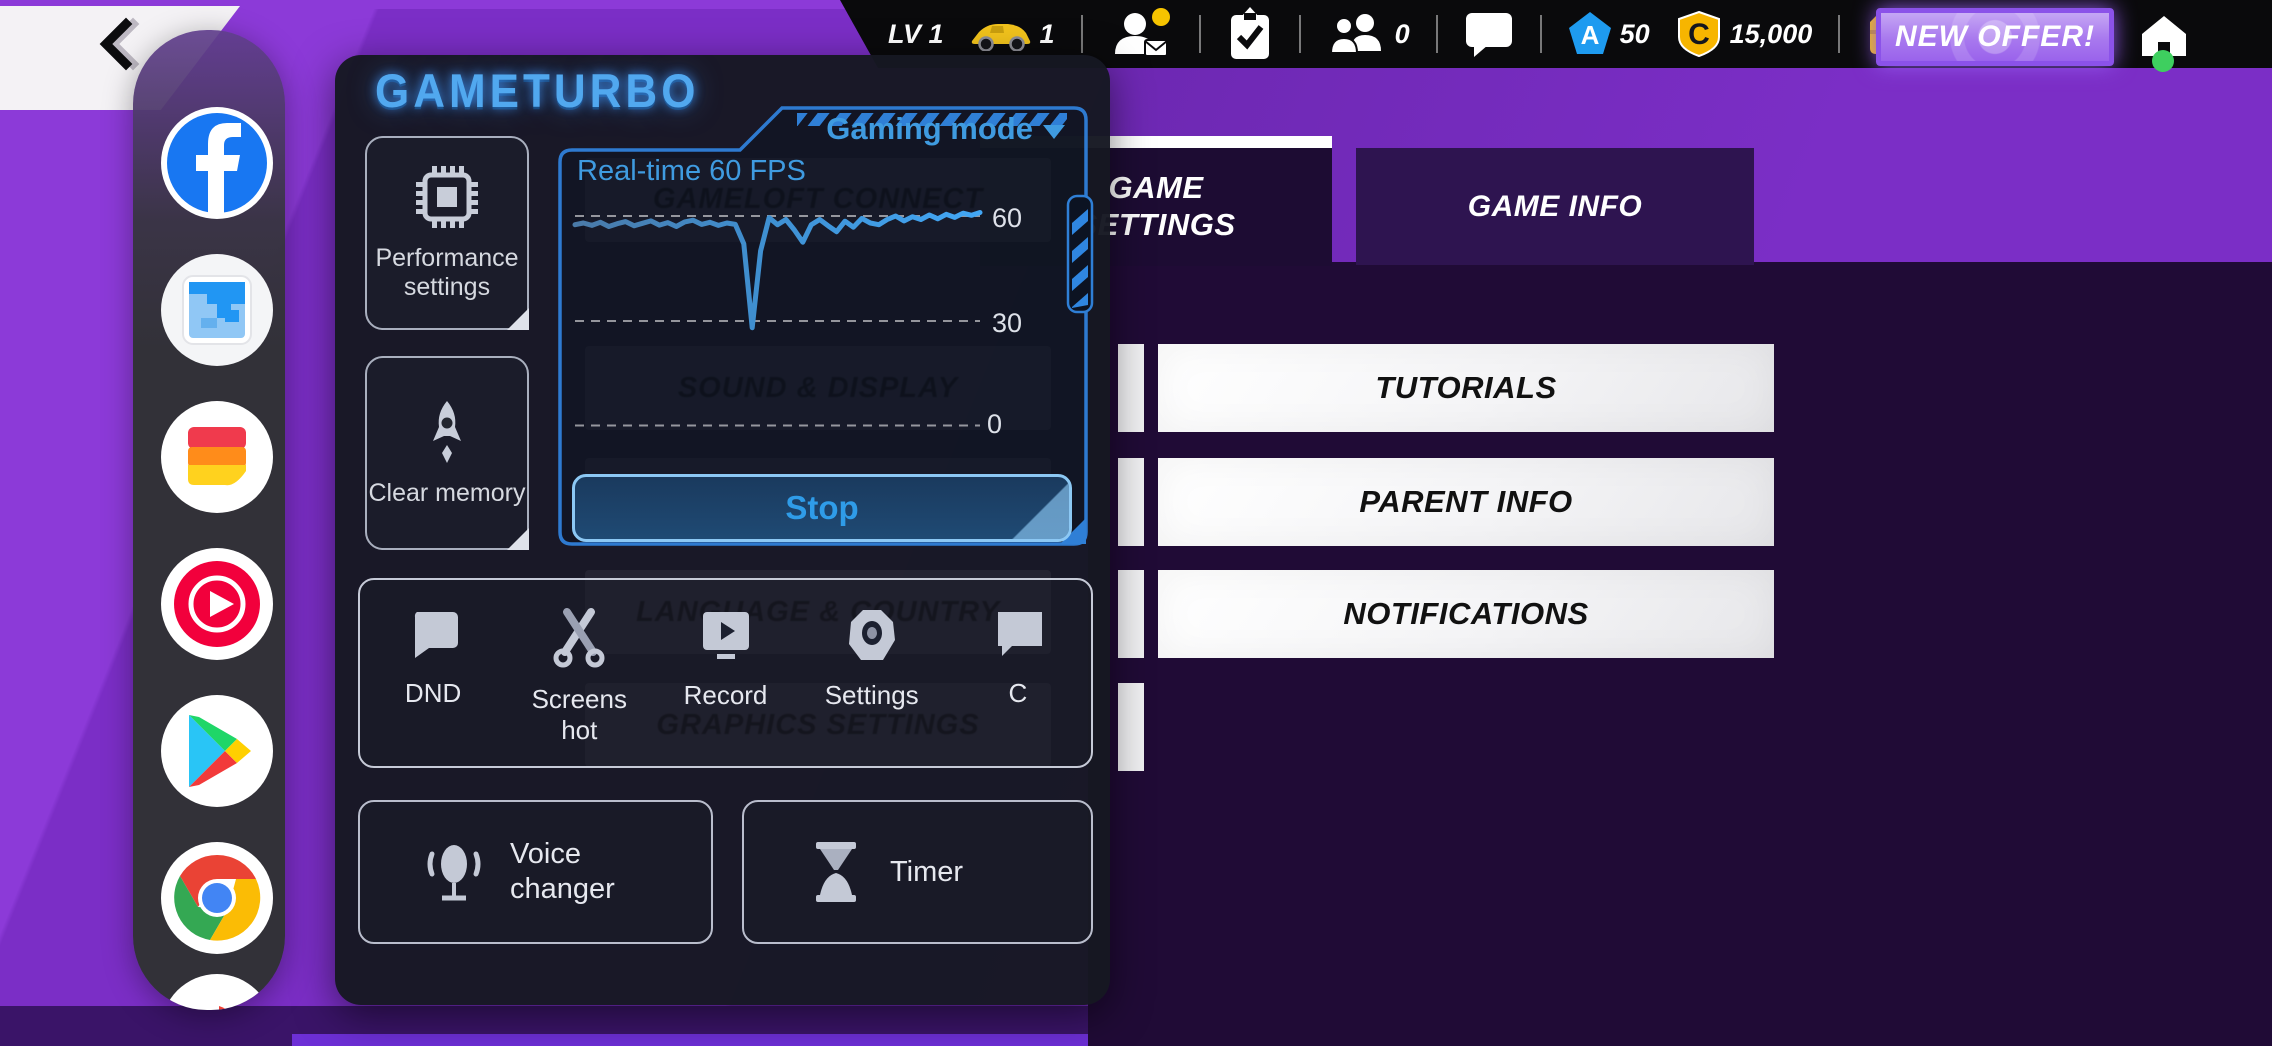 The image size is (2272, 1046). What do you see at coordinates (579, 638) in the screenshot?
I see `scissors-icon` at bounding box center [579, 638].